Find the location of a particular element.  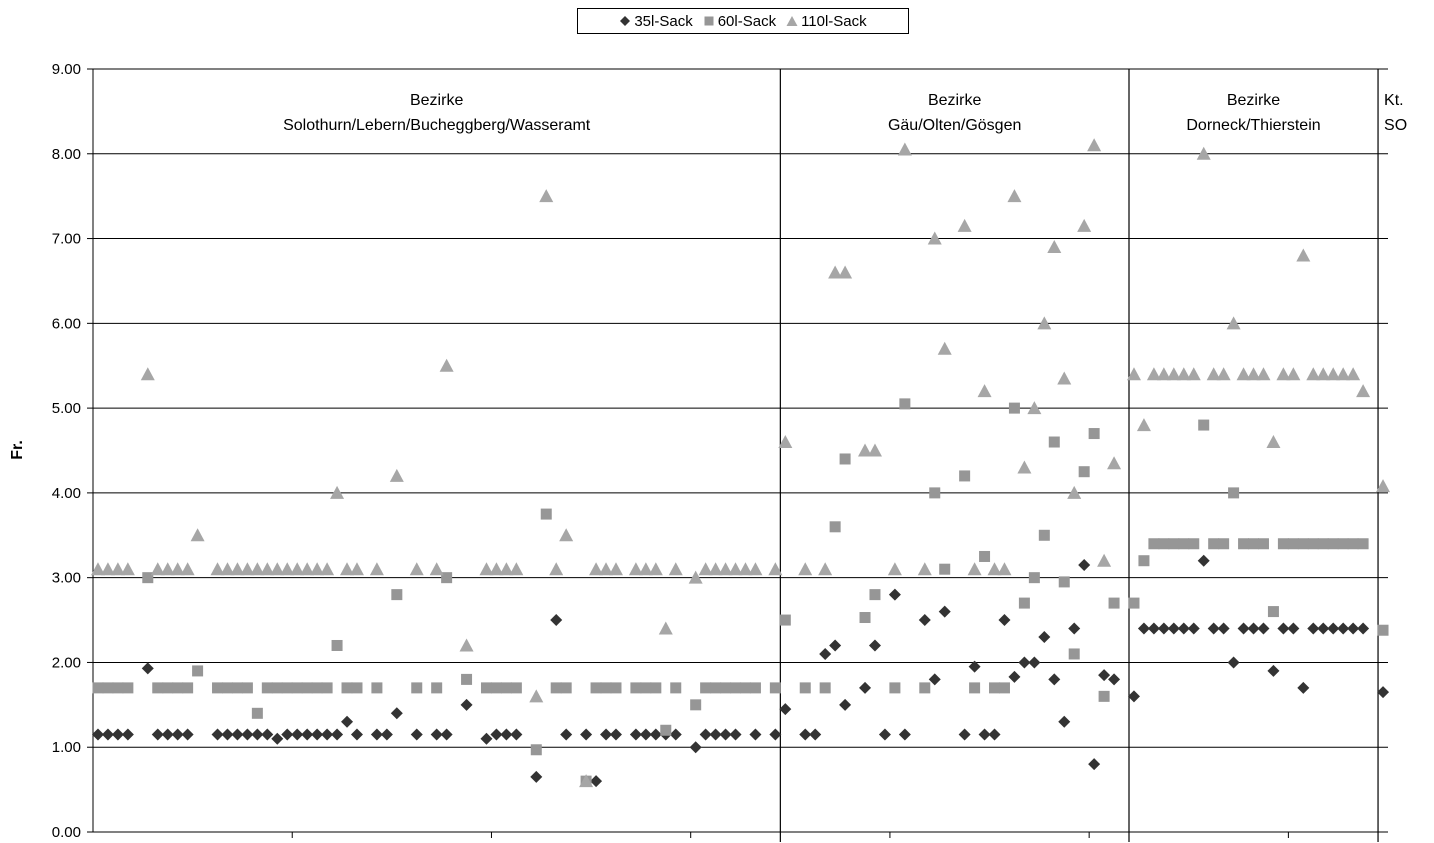

region-label-line2: Gäu/Olten/Gösgen is located at coordinates (954, 125).